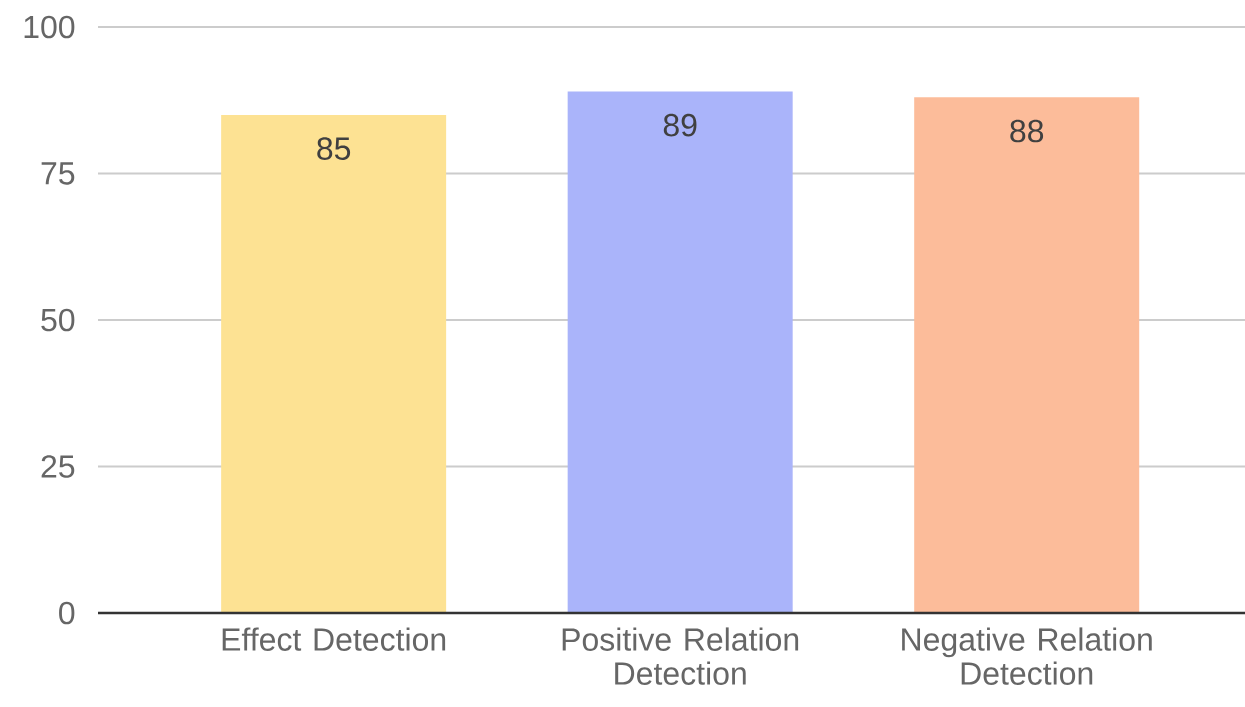  Describe the element at coordinates (49, 27) in the screenshot. I see `y-tick-label: 100` at that location.